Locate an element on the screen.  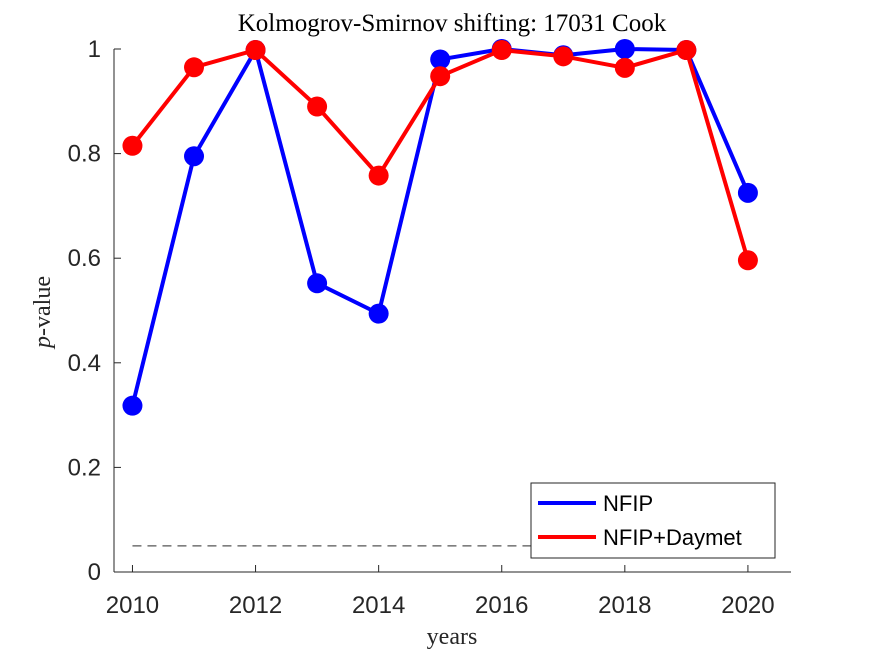
legend-label: NFIP+Daymet is located at coordinates (672, 537).